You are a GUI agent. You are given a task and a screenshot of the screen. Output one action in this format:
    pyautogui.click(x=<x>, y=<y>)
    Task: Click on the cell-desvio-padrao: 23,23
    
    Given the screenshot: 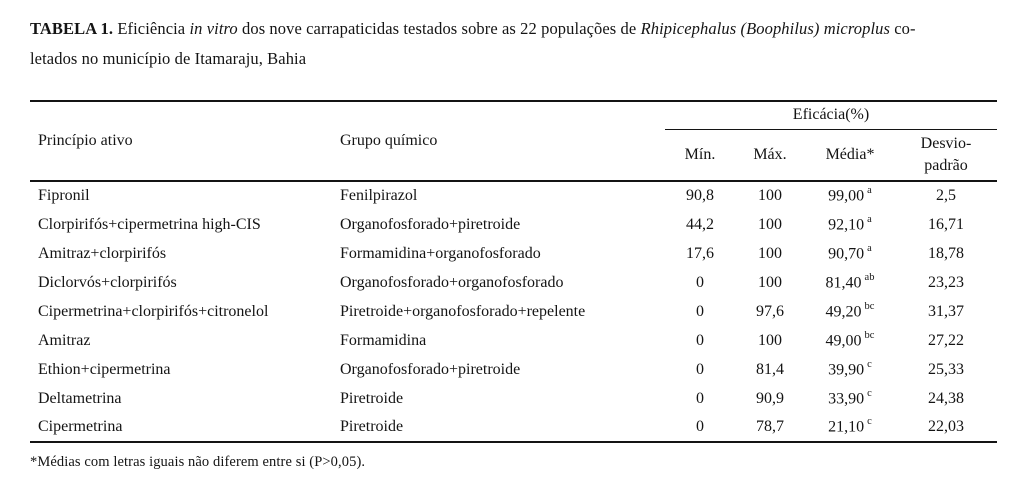 What is the action you would take?
    pyautogui.click(x=946, y=282)
    